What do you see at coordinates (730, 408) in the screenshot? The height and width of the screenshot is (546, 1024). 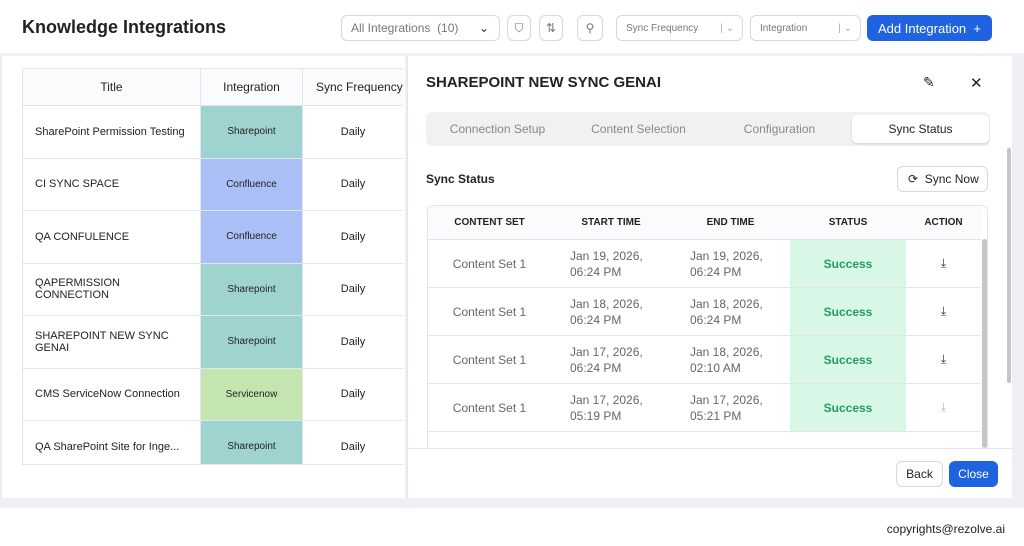 I see `timestamp: Jan 17, 2026, 05:21 PM` at bounding box center [730, 408].